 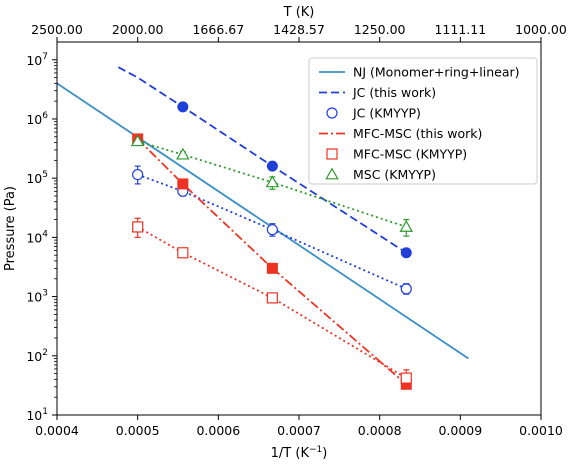 I want to click on legend-box, so click(x=423, y=121).